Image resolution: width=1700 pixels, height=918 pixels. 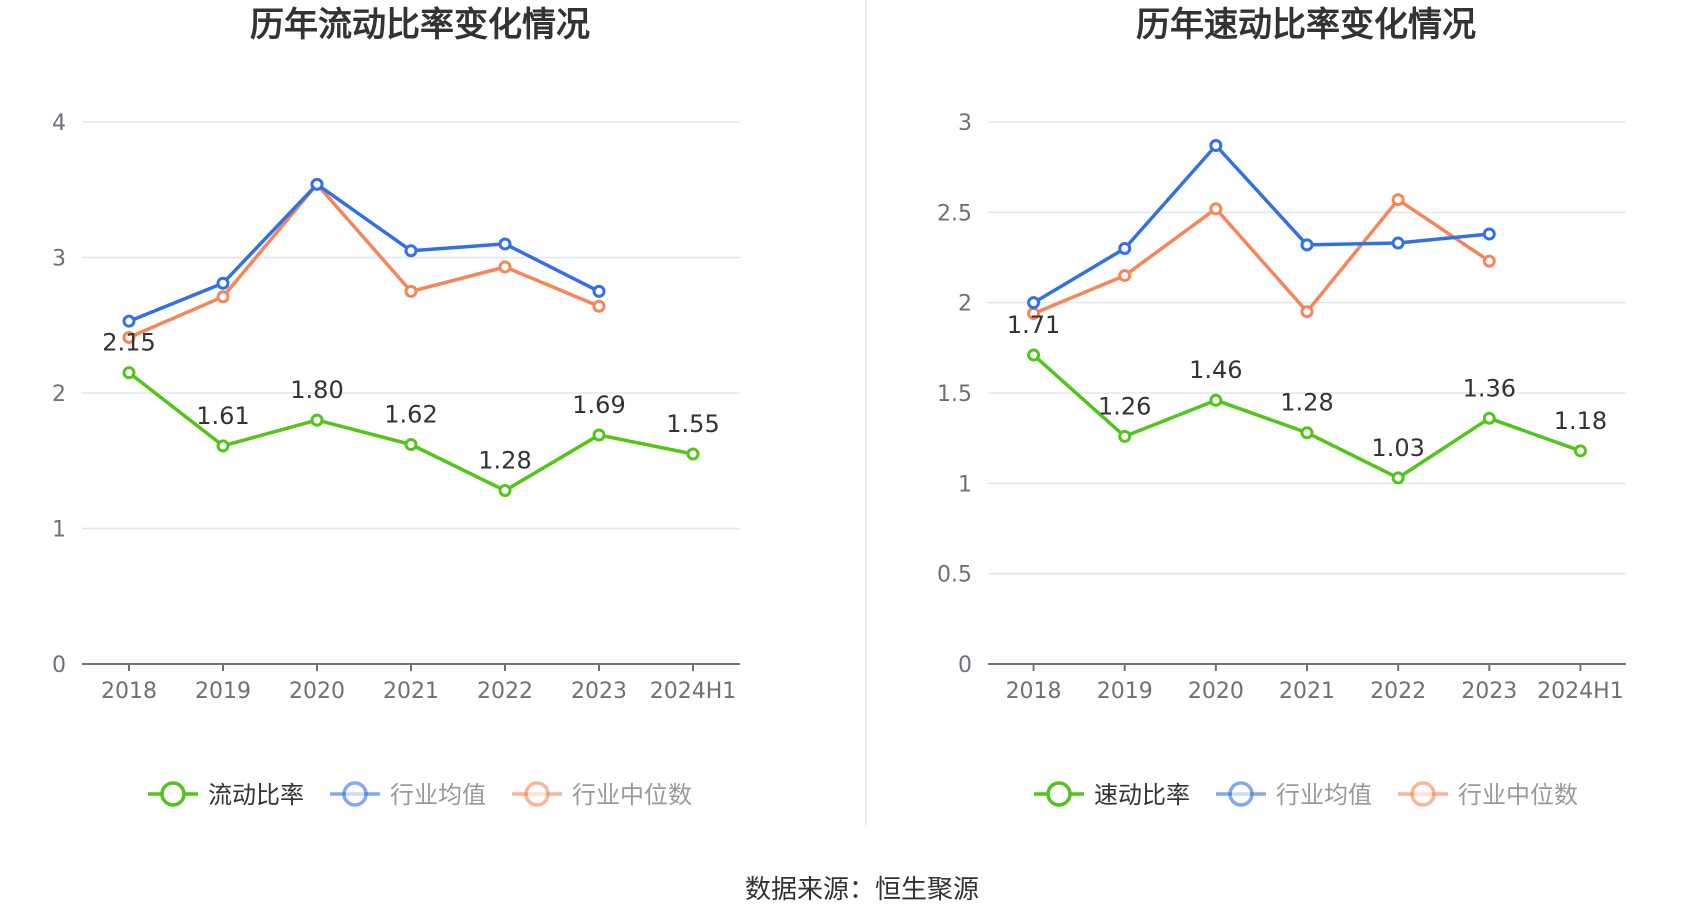 What do you see at coordinates (1489, 388) in the screenshot?
I see `data-label: 1.36` at bounding box center [1489, 388].